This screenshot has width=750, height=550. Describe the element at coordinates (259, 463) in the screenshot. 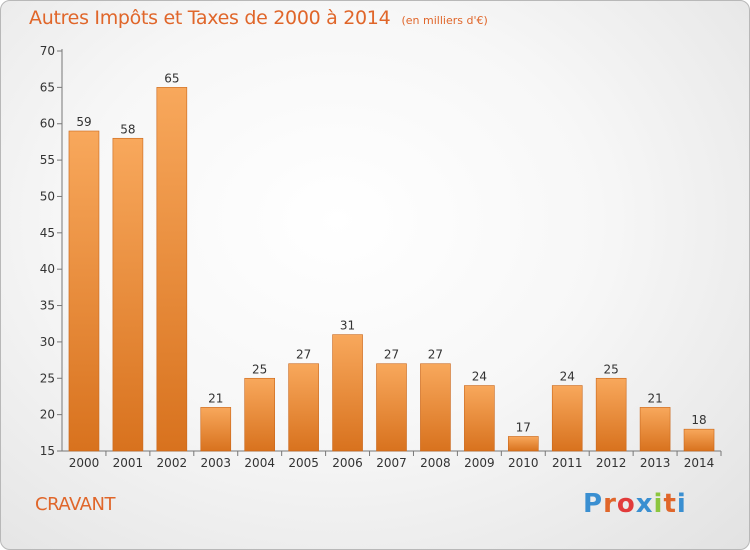

I see `x-tick-label: 2004` at that location.